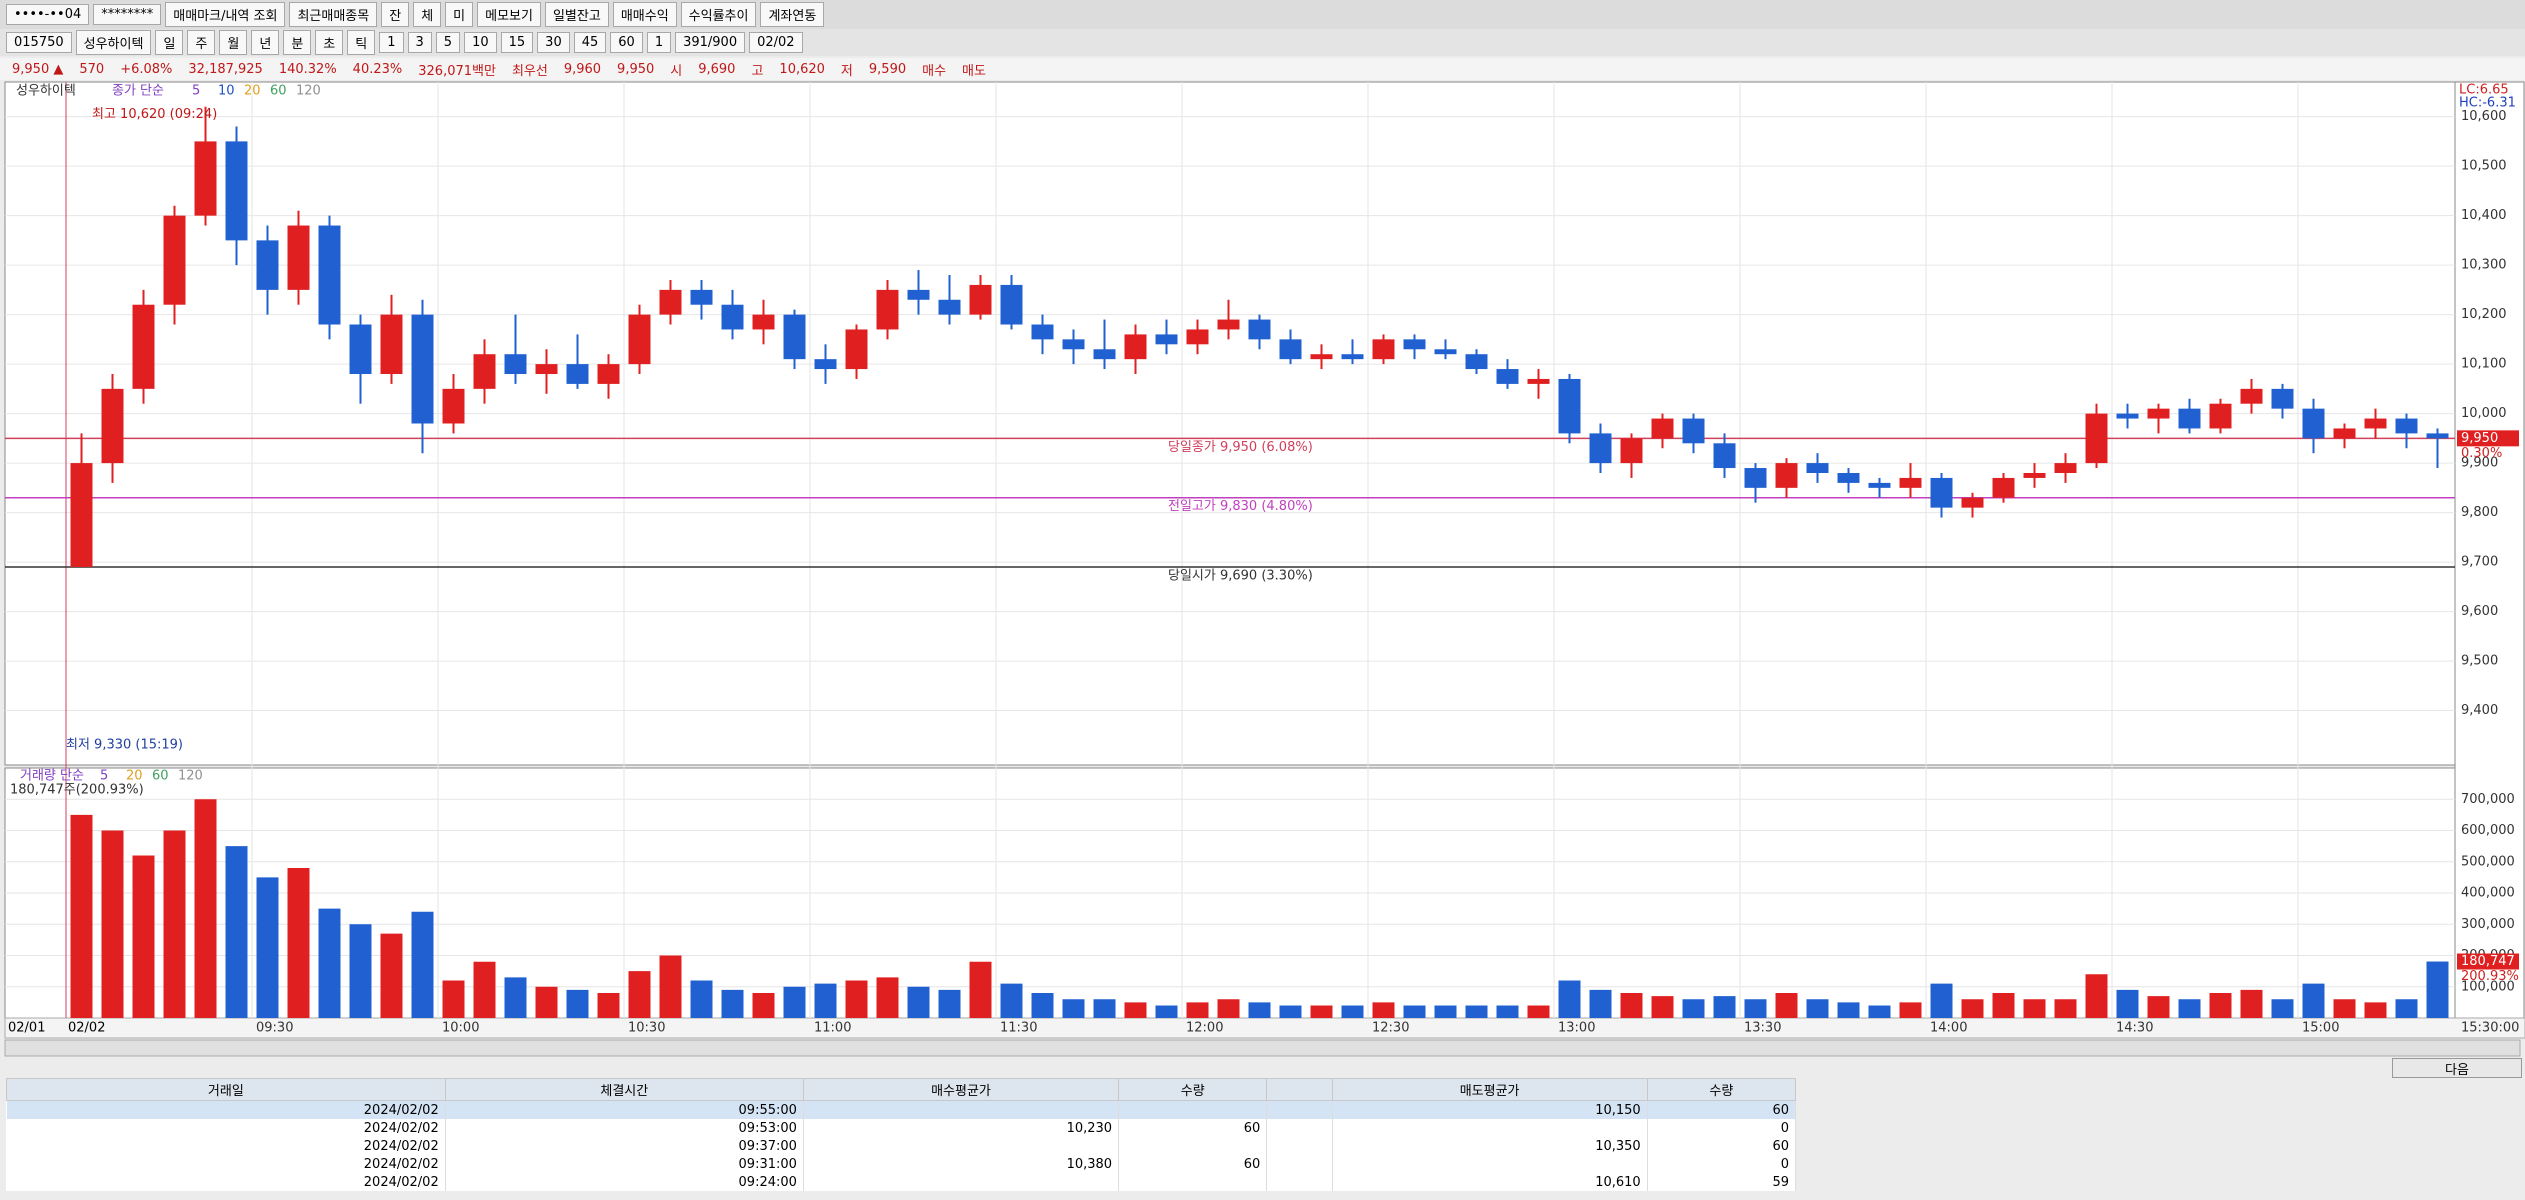 This screenshot has width=2525, height=1200. I want to click on quote-field: 고, so click(757, 71).